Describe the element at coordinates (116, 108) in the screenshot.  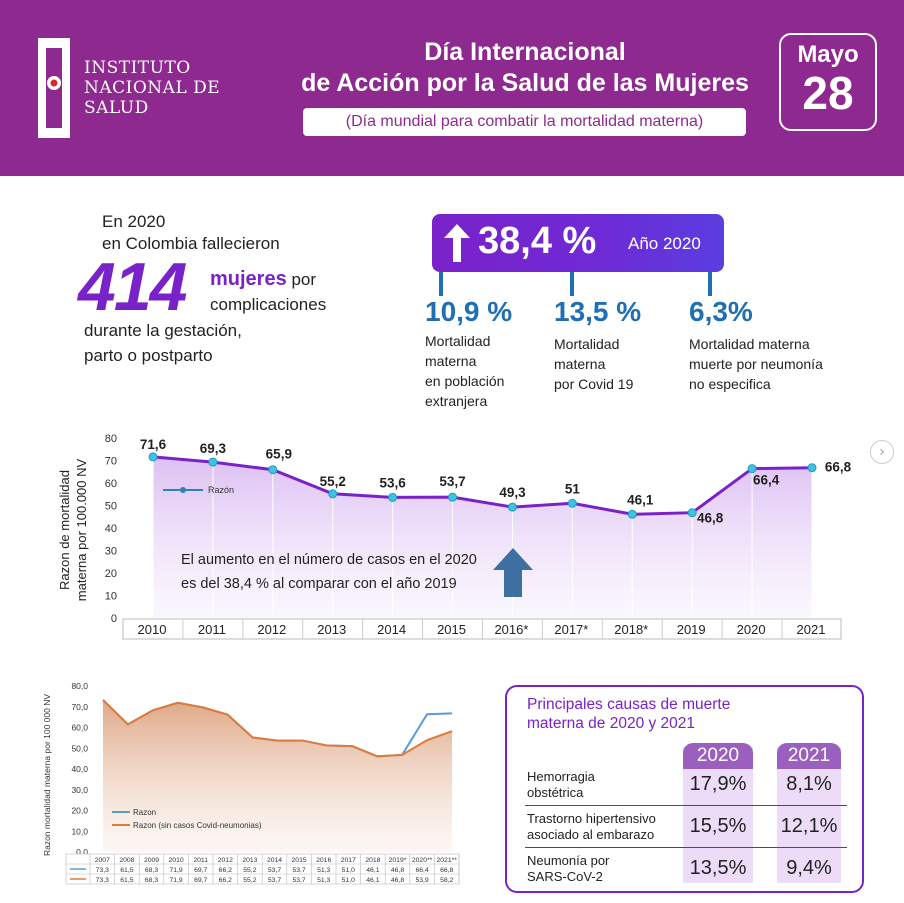
I see `logo-line-3: SALUD` at that location.